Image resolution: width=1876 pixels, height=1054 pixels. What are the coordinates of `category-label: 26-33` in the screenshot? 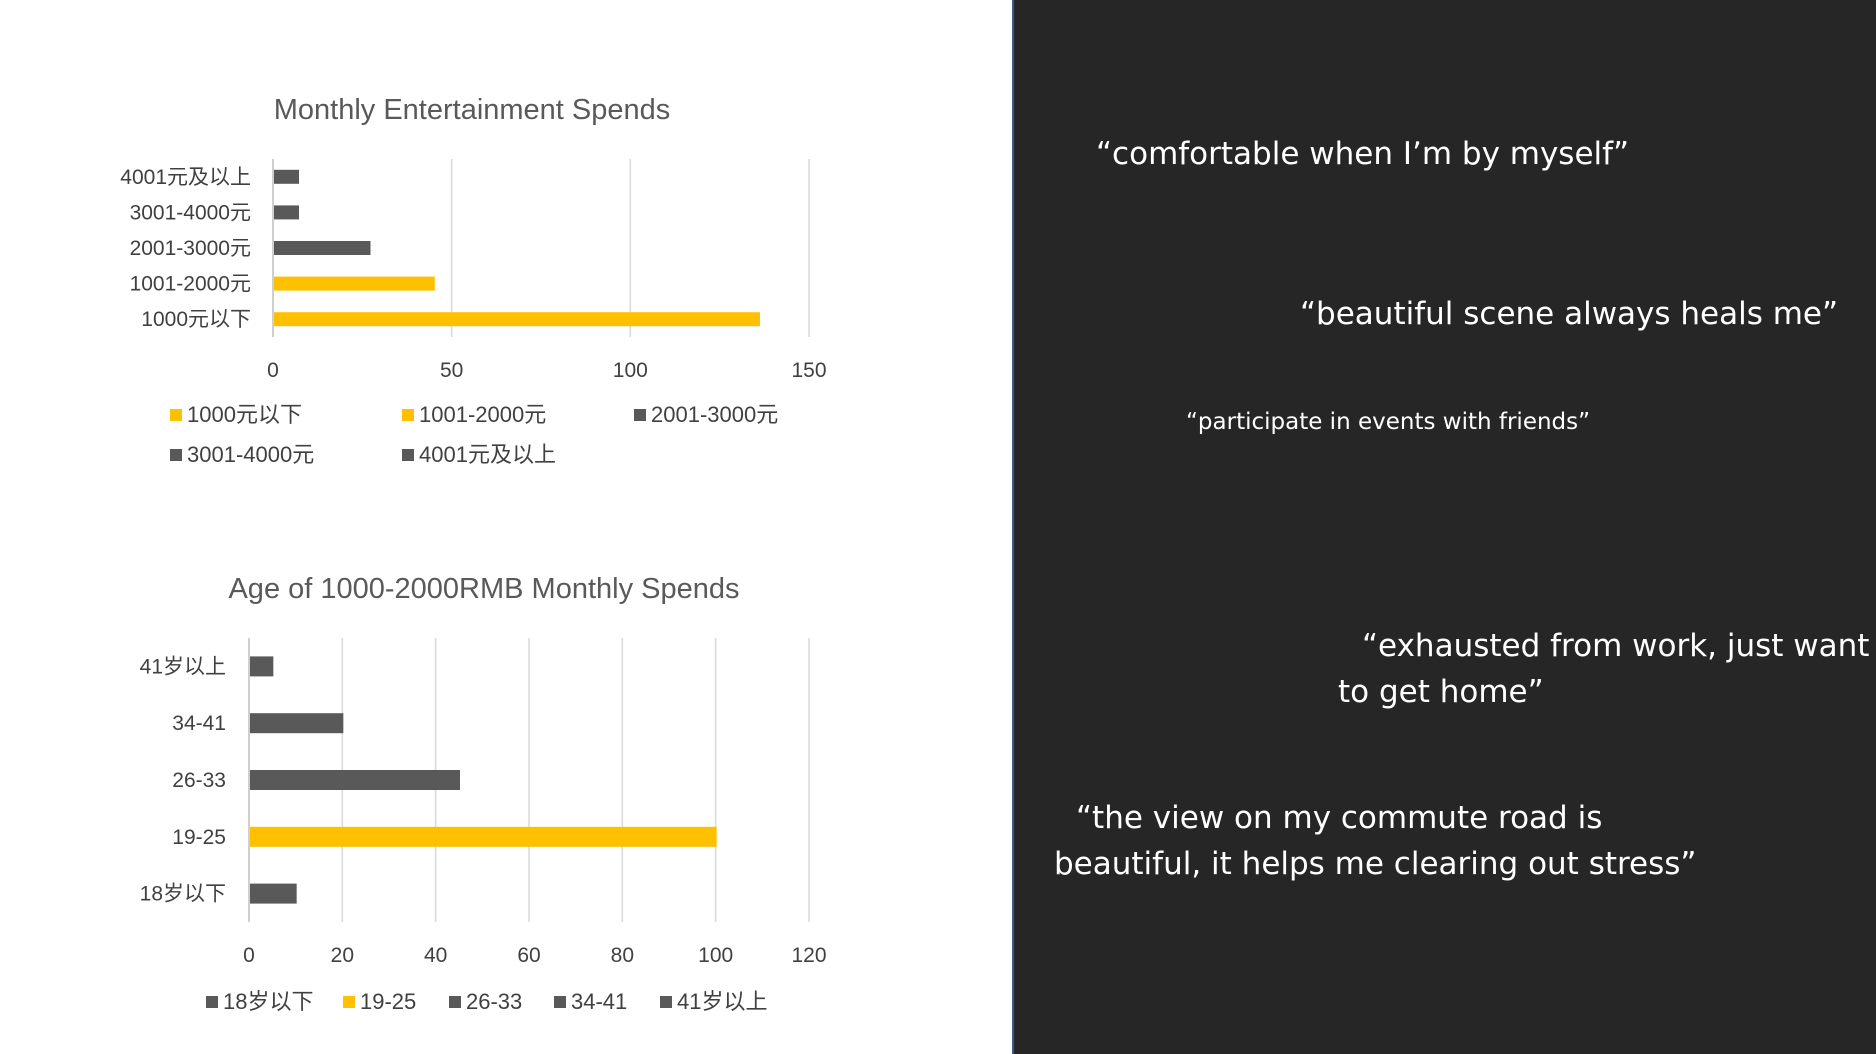 It's located at (199, 780).